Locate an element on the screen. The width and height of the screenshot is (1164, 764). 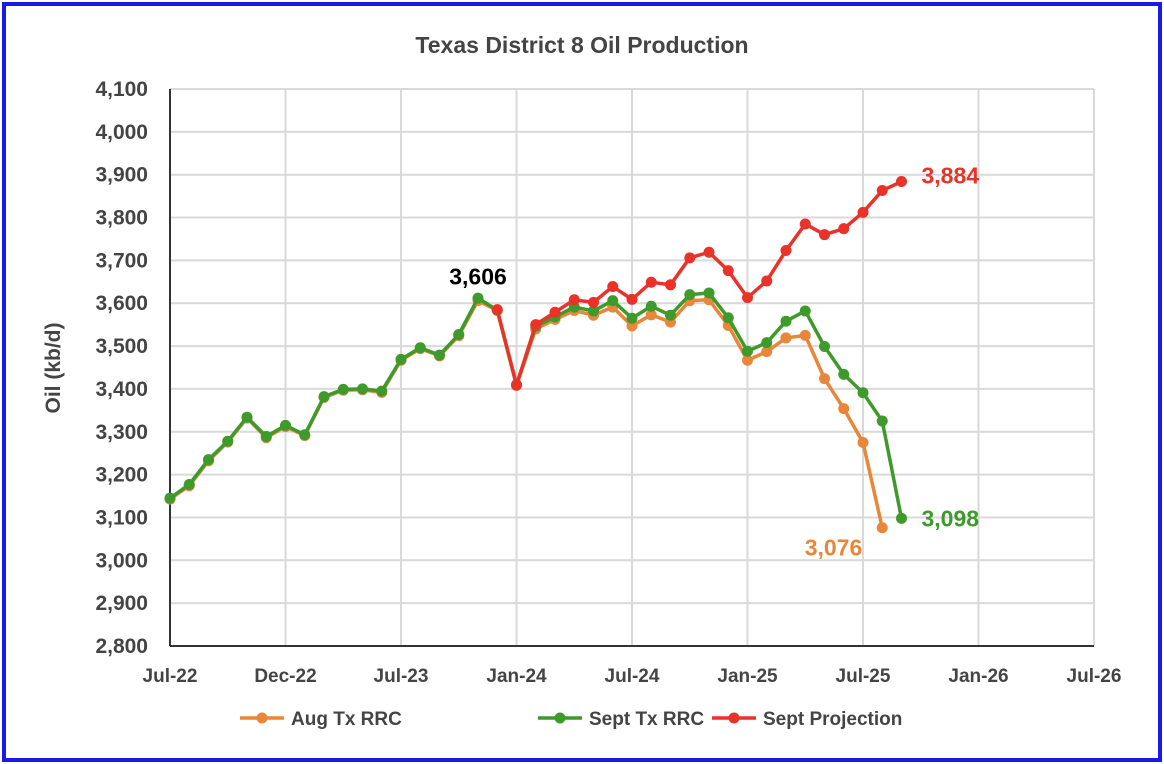
y-tick-label: 3,800 is located at coordinates (121, 218).